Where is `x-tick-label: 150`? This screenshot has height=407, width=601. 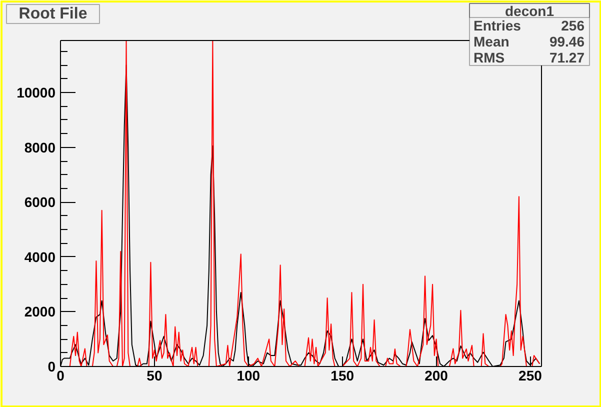 x-tick-label: 150 is located at coordinates (342, 376).